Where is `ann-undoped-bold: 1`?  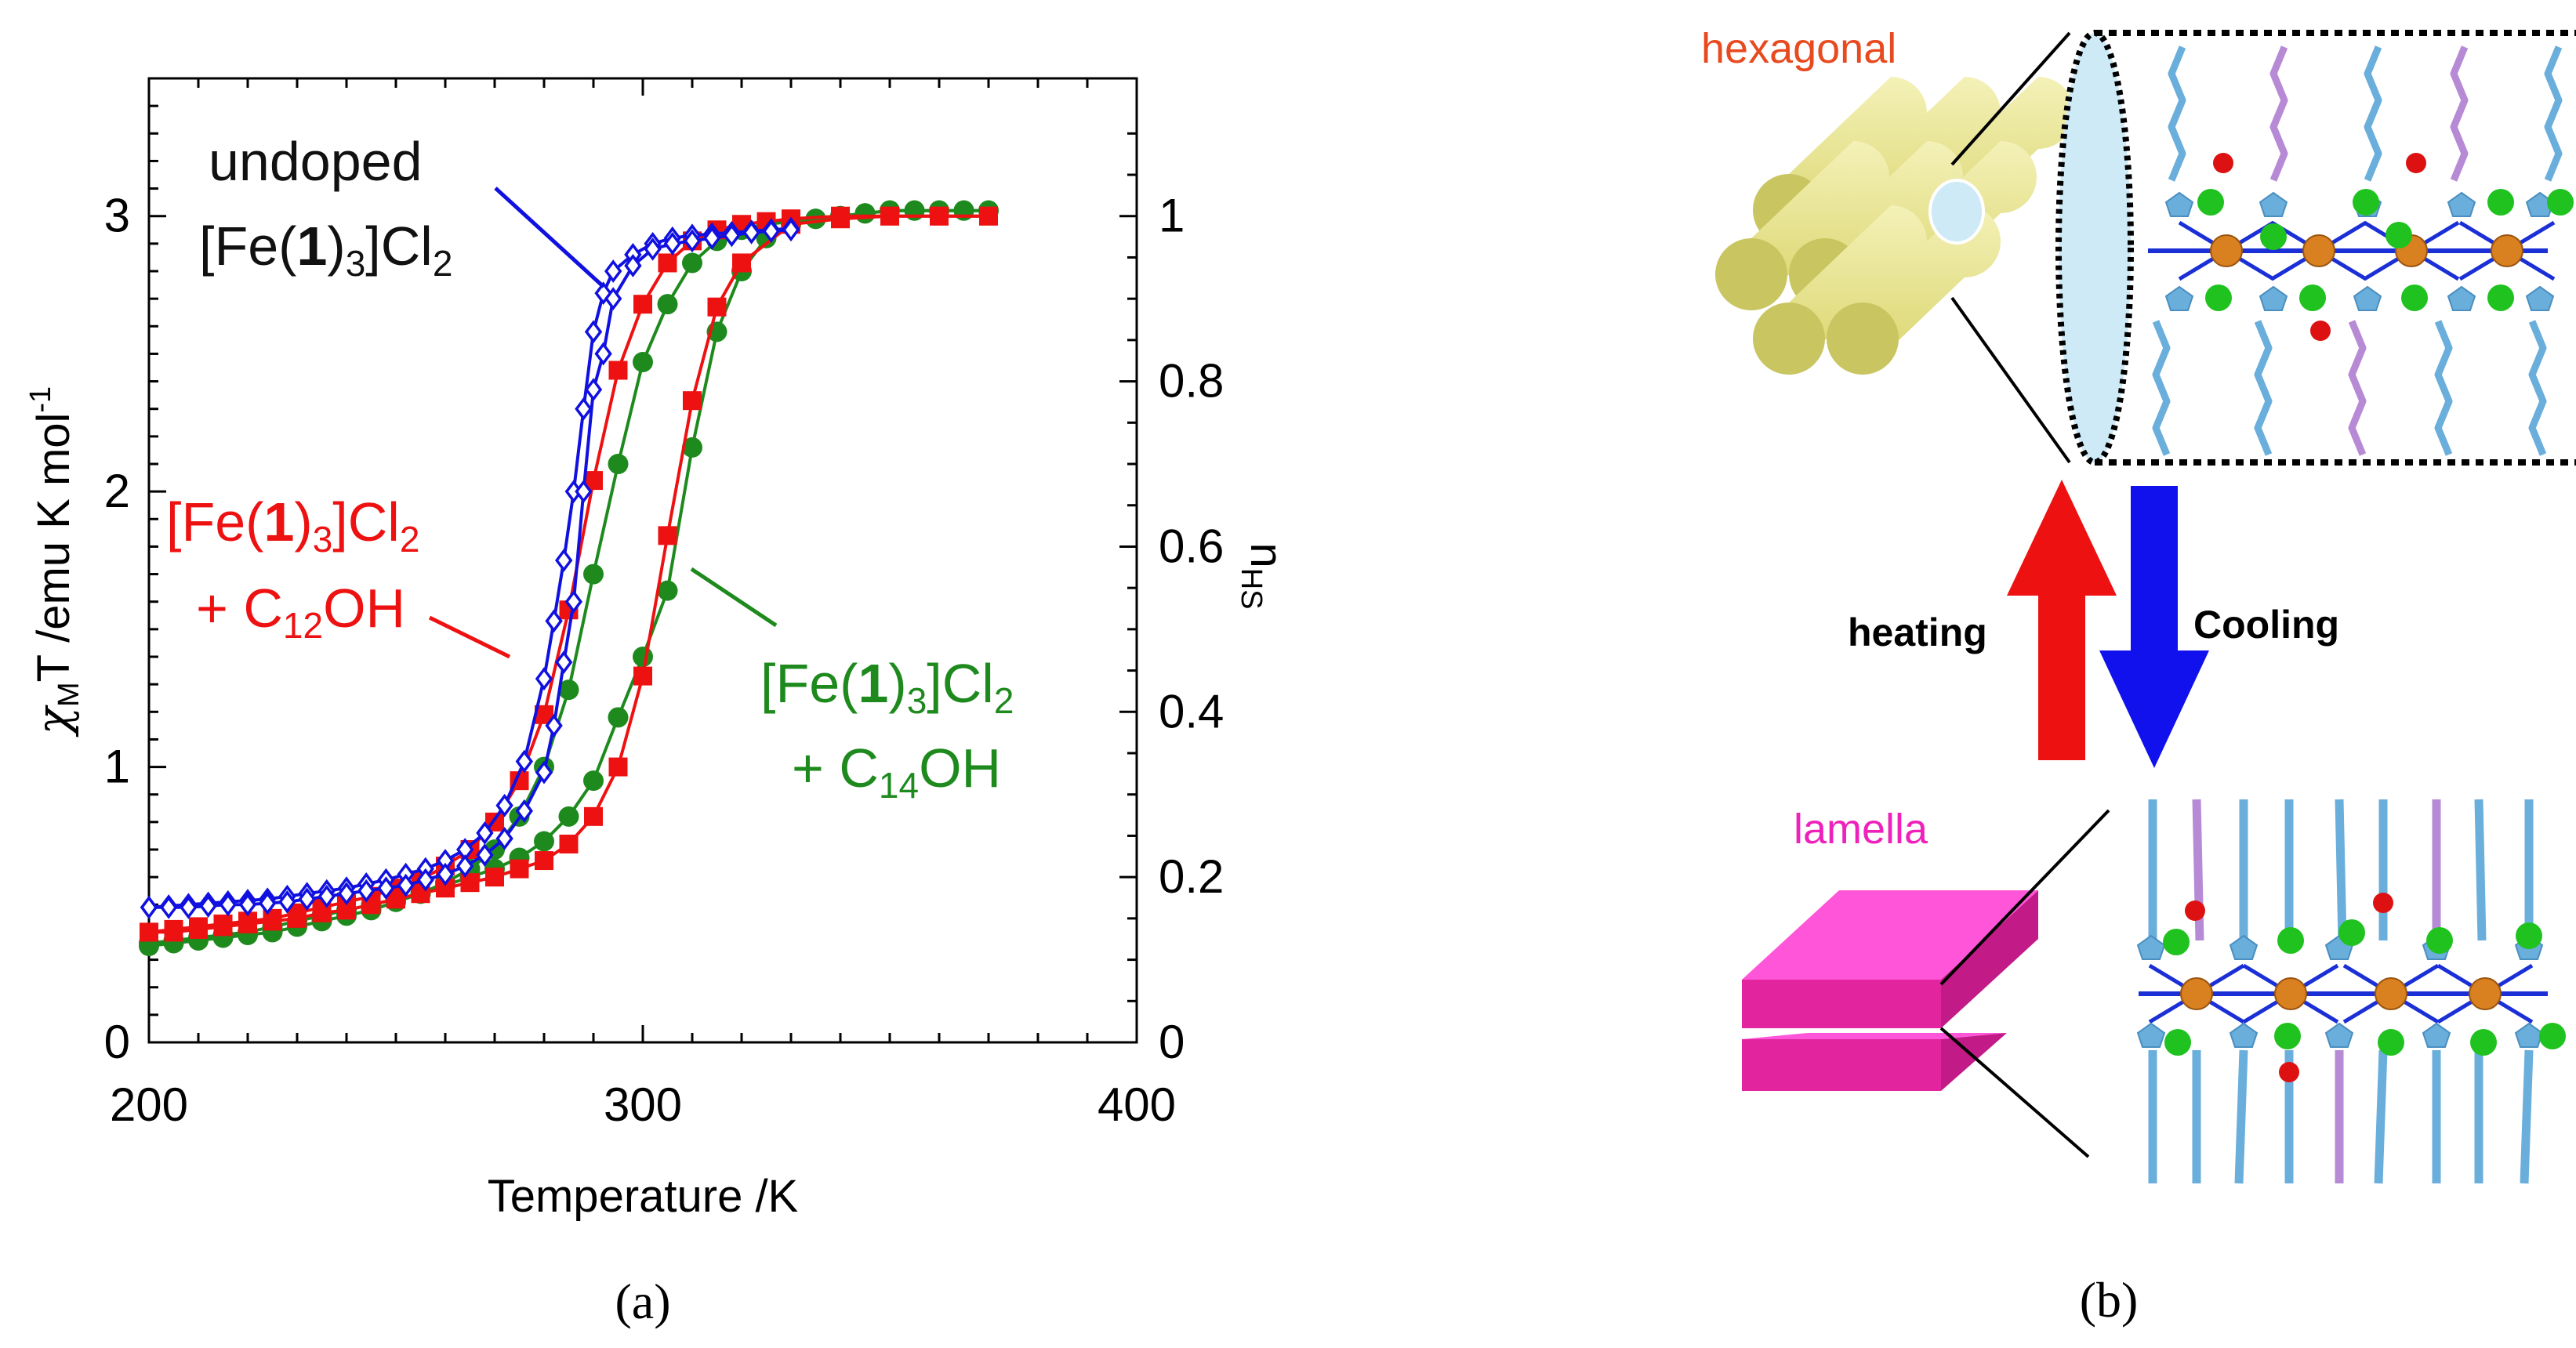 ann-undoped-bold: 1 is located at coordinates (311, 246).